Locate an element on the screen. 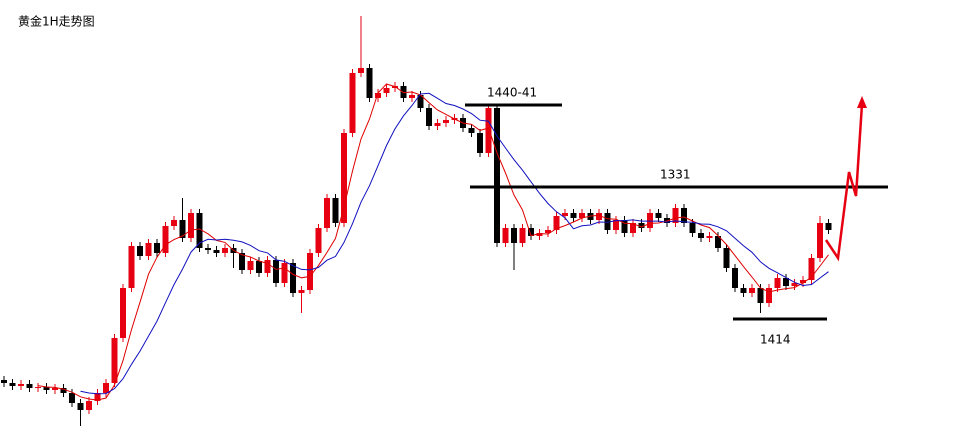 This screenshot has width=964, height=442. annotation-label: 1440-41 is located at coordinates (512, 93).